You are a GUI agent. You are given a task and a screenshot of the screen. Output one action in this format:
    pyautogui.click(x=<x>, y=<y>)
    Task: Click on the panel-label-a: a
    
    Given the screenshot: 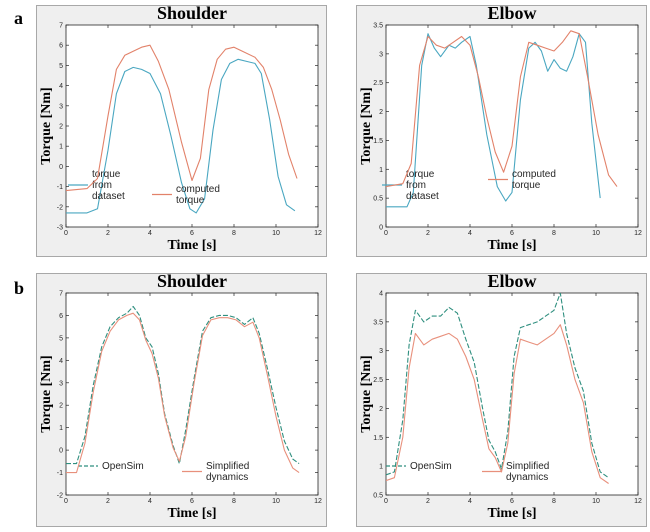 What is the action you would take?
    pyautogui.click(x=18, y=18)
    